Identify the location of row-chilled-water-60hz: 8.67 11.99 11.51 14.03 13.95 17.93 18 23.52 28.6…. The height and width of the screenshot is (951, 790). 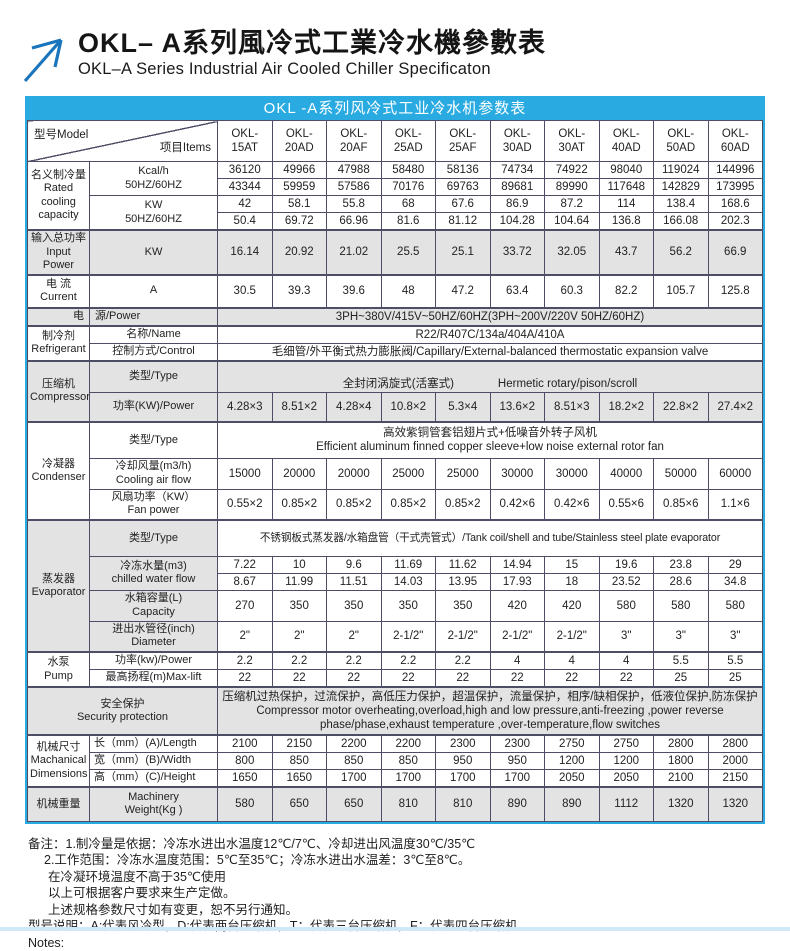
(395, 581).